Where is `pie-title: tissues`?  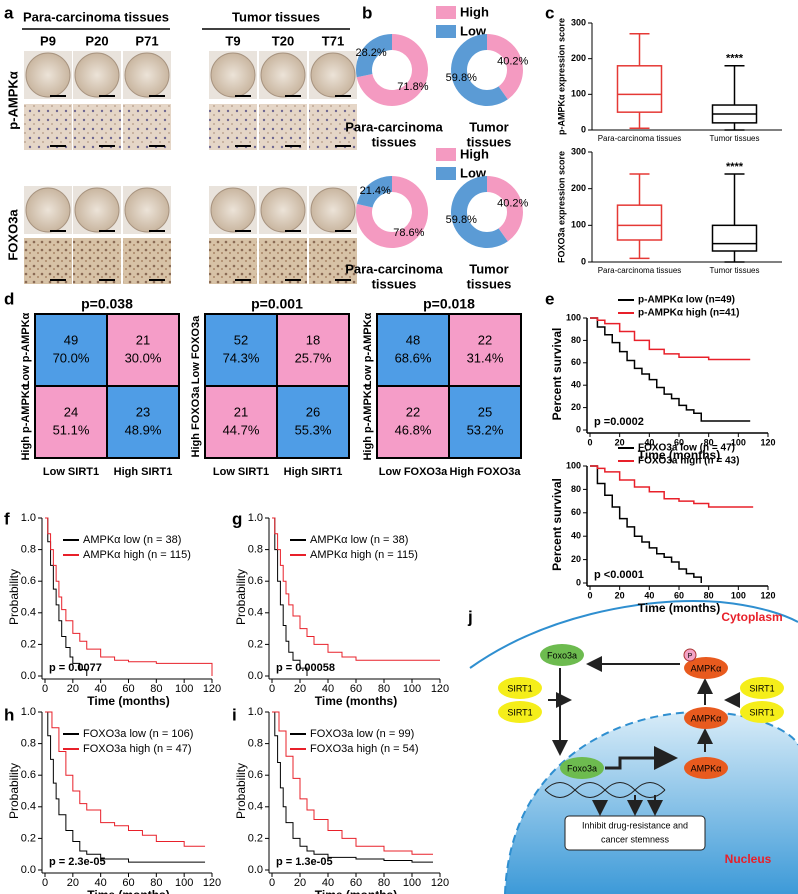
pie-title: tissues is located at coordinates (394, 283).